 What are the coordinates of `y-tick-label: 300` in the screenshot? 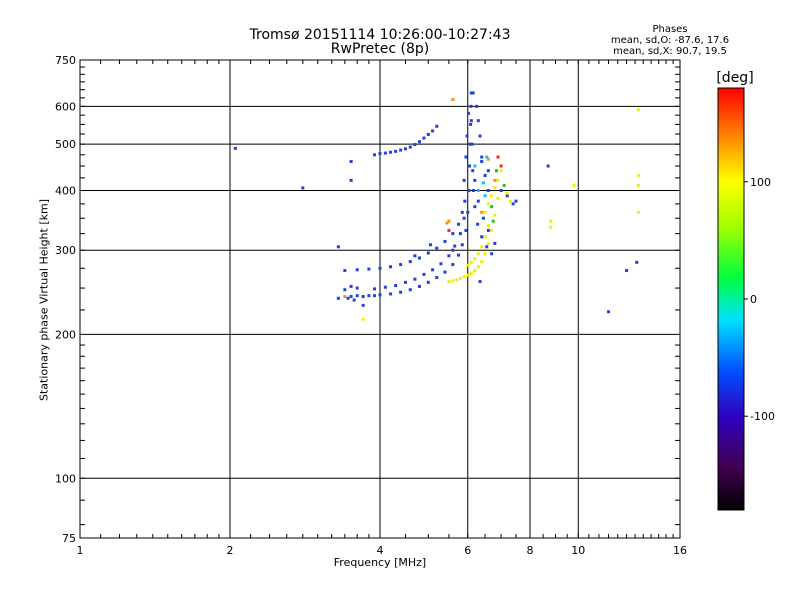 It's located at (65, 250).